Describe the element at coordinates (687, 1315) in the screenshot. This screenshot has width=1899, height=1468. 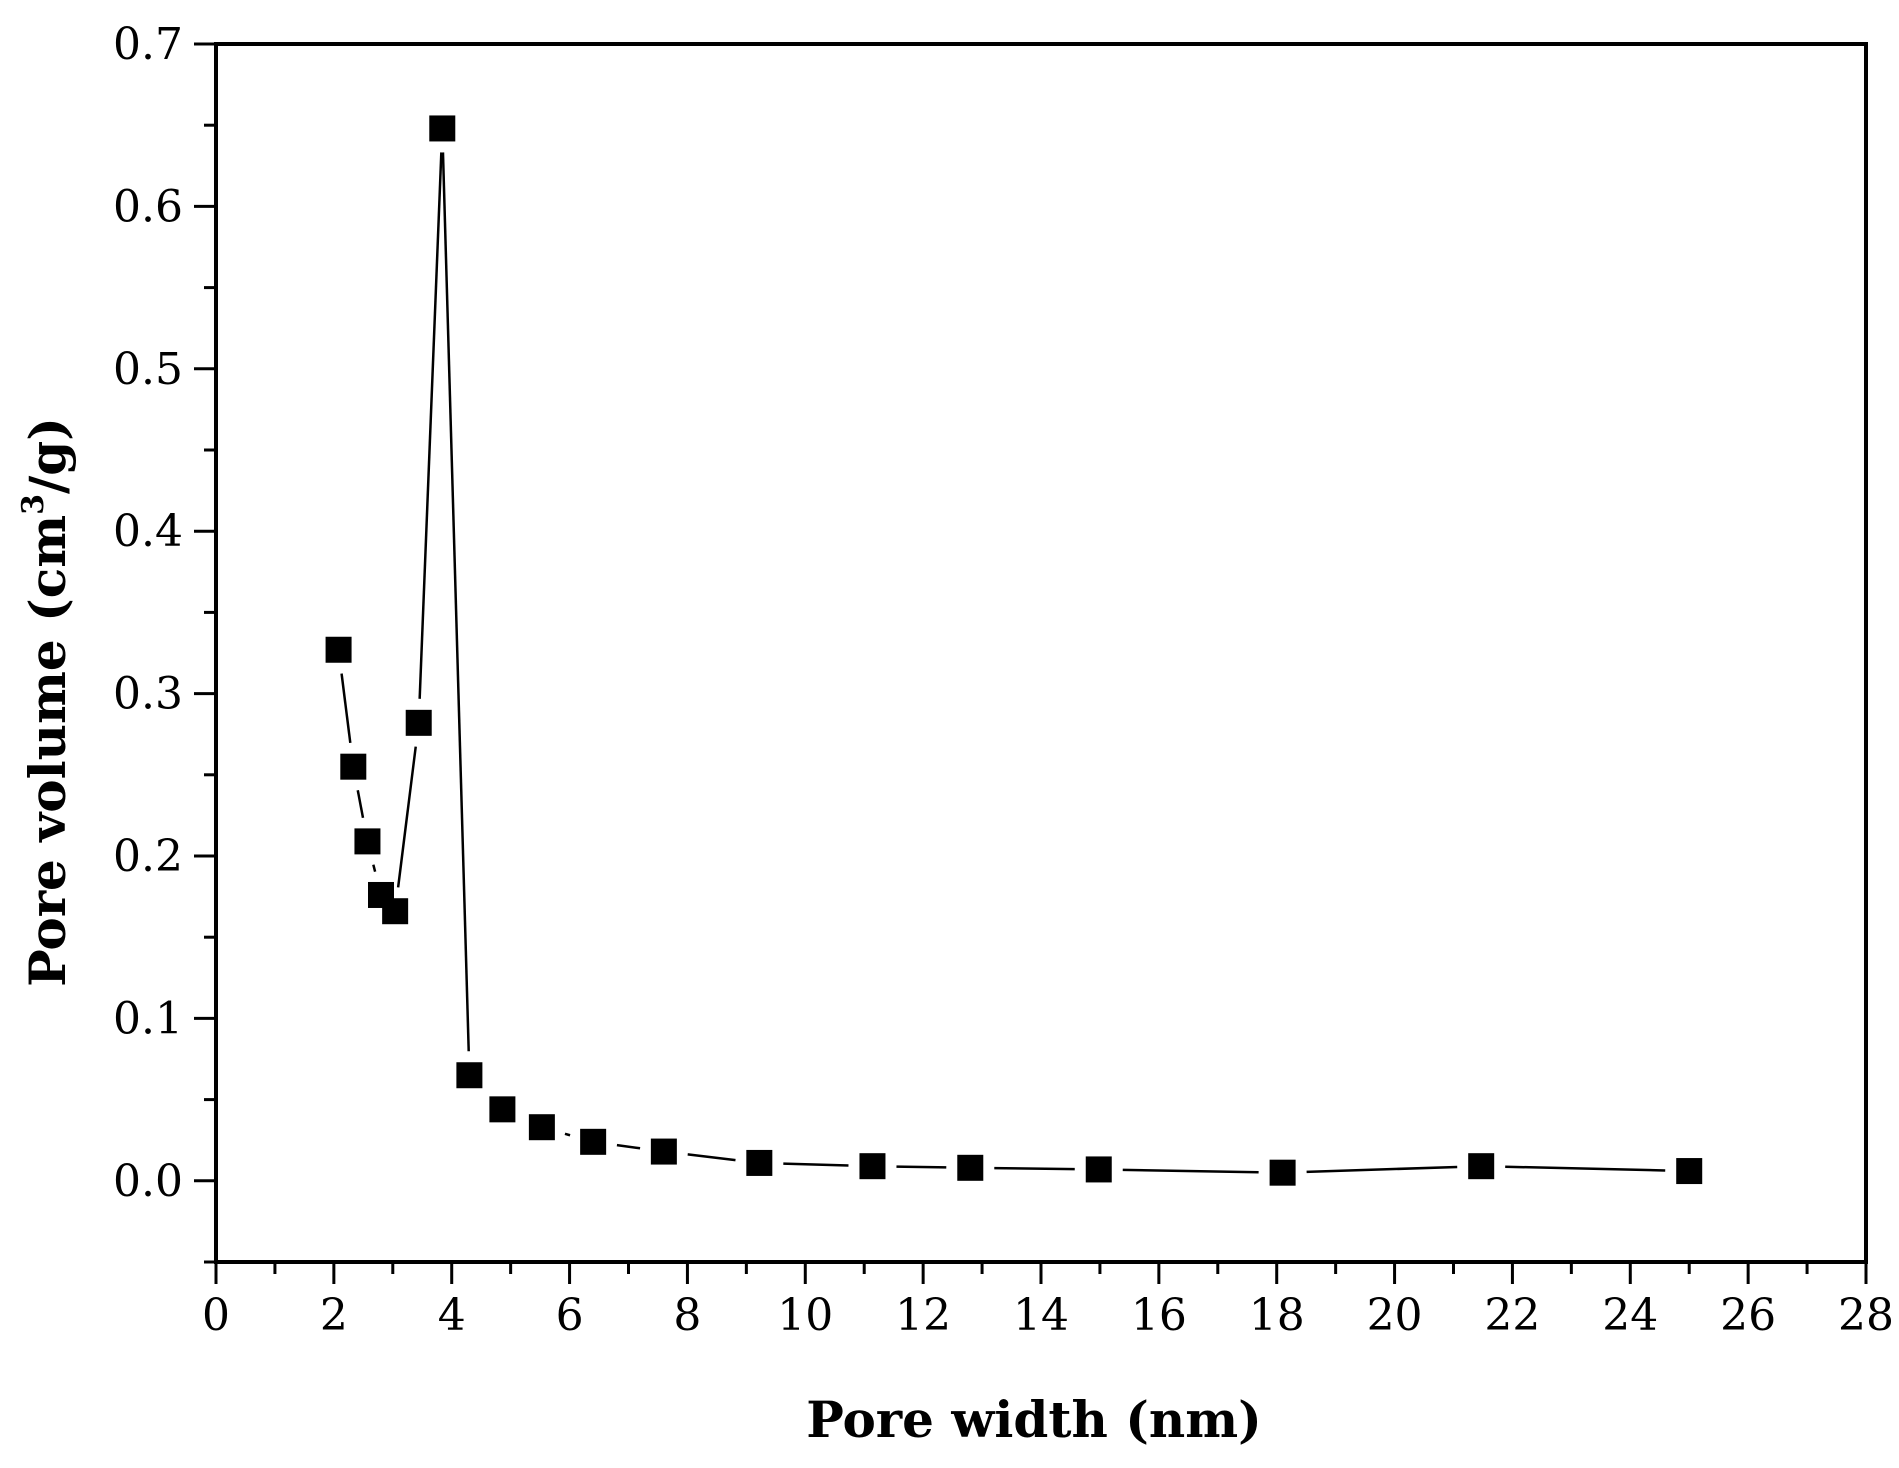
I see `x-tick-label: 8` at that location.